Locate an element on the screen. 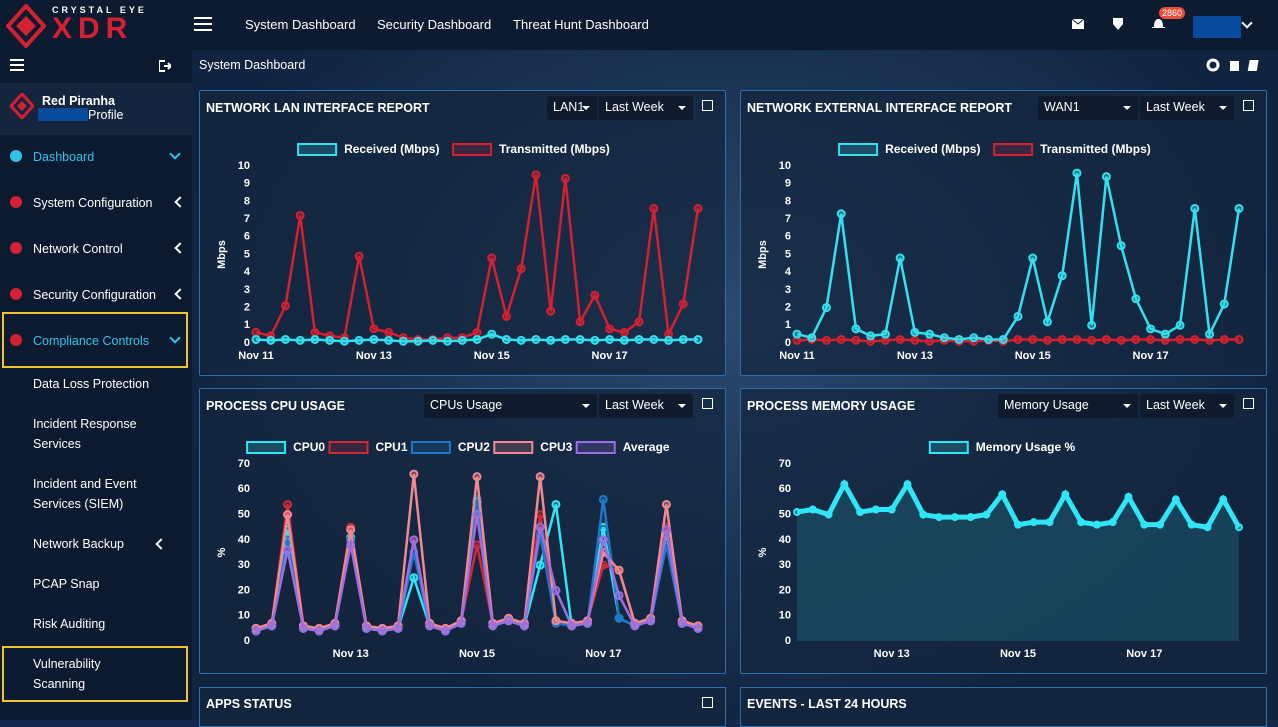 The image size is (1278, 727). logo-icon is located at coordinates (26, 26).